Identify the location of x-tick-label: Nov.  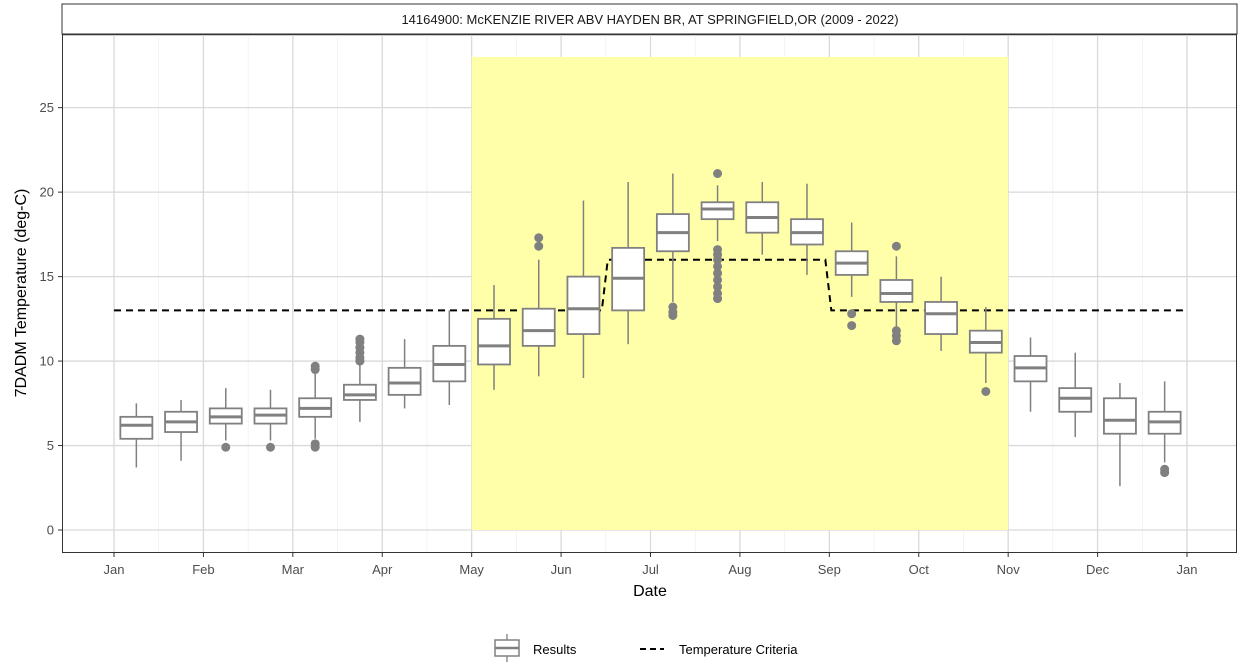
(1009, 569).